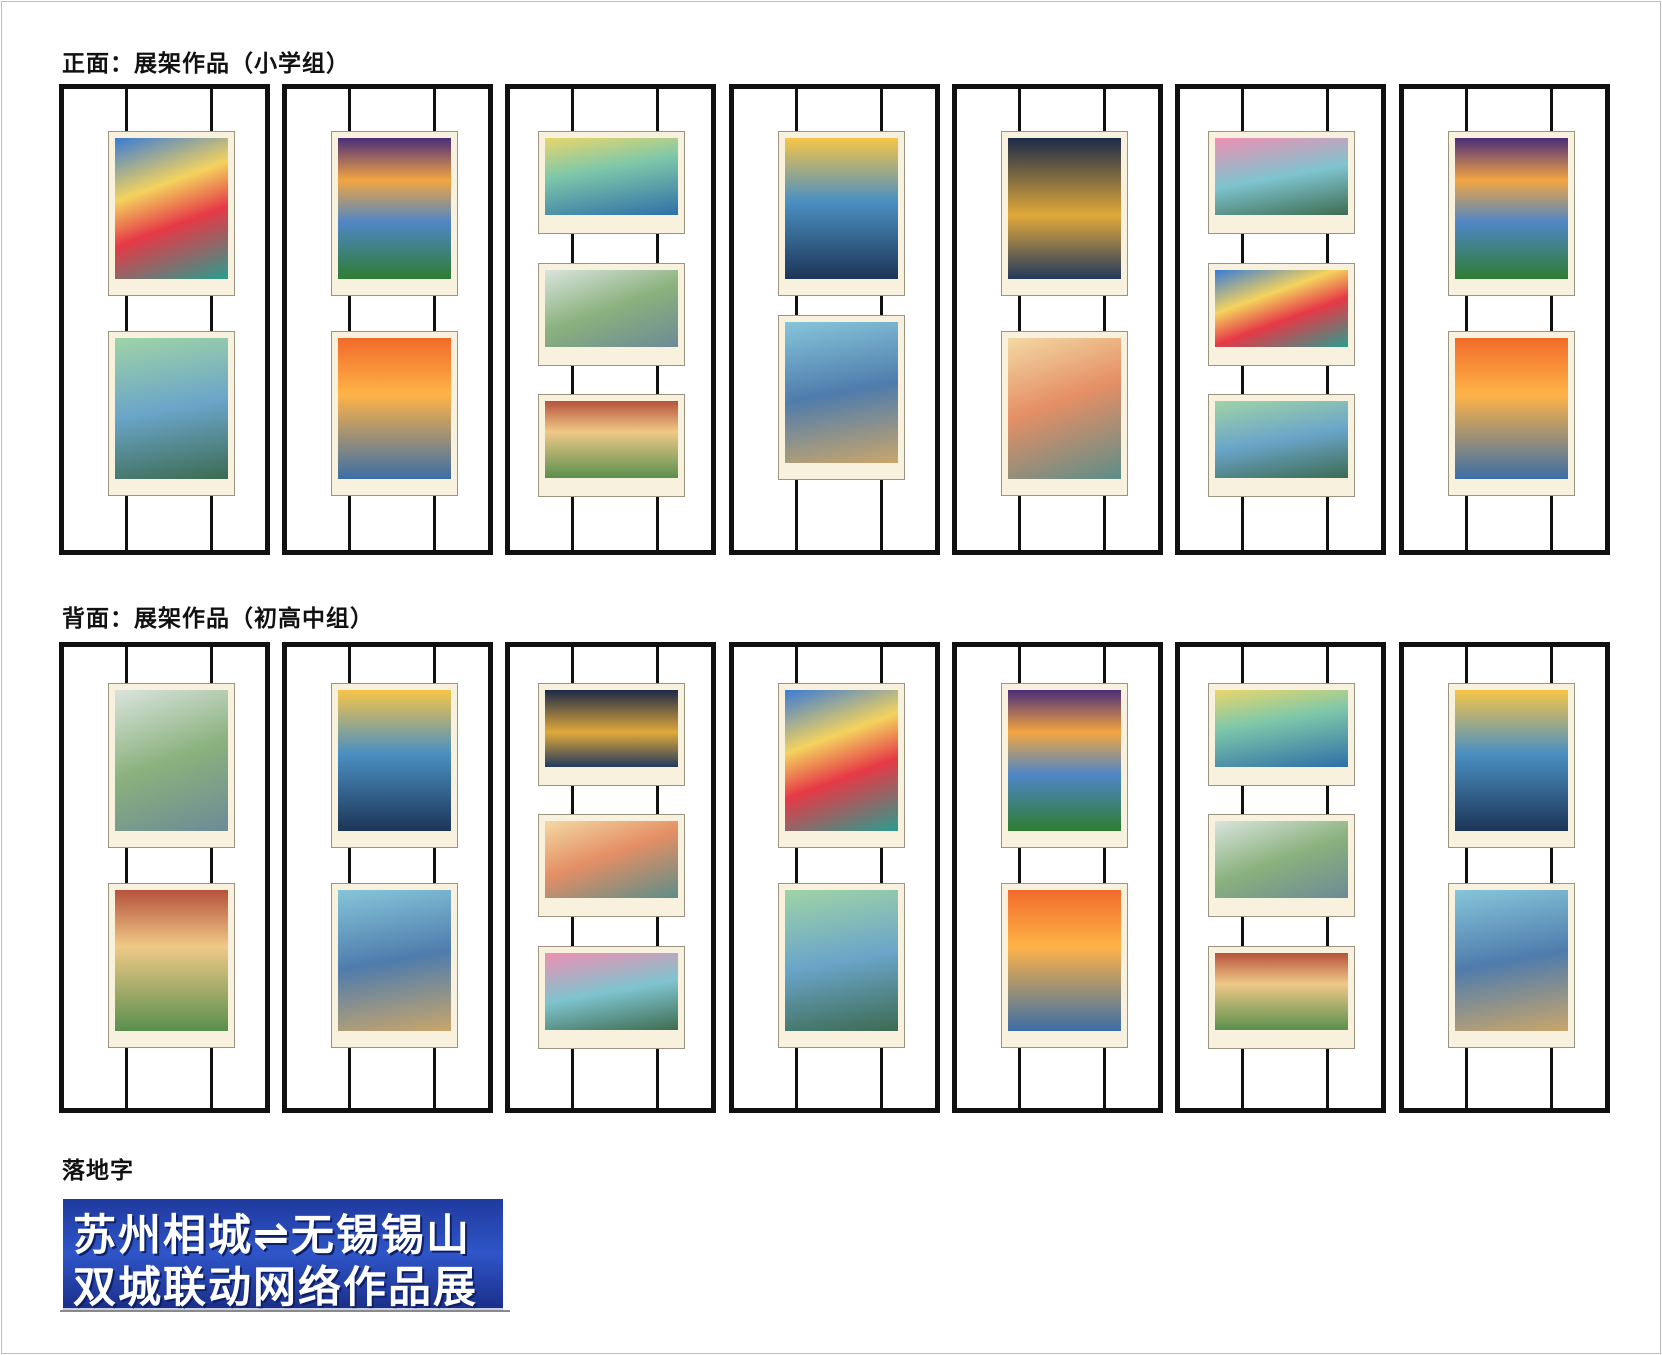  Describe the element at coordinates (98, 1170) in the screenshot. I see `ground-text-title: 落地字` at that location.